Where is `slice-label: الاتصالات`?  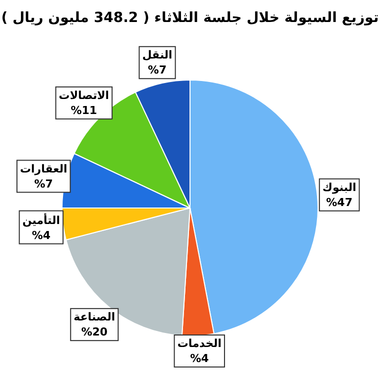
slice-label: الاتصالات is located at coordinates (84, 95).